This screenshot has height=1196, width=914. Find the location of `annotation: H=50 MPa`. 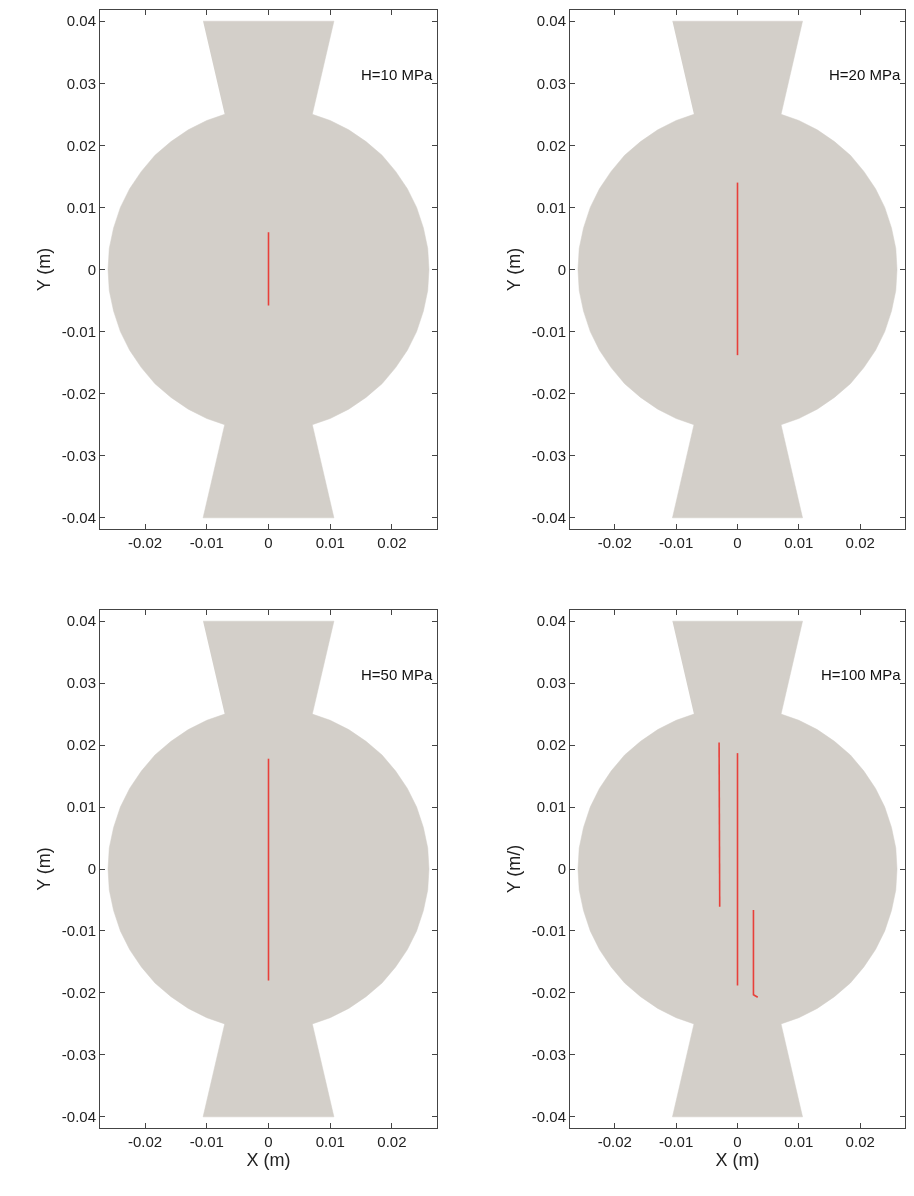

annotation: H=50 MPa is located at coordinates (397, 674).